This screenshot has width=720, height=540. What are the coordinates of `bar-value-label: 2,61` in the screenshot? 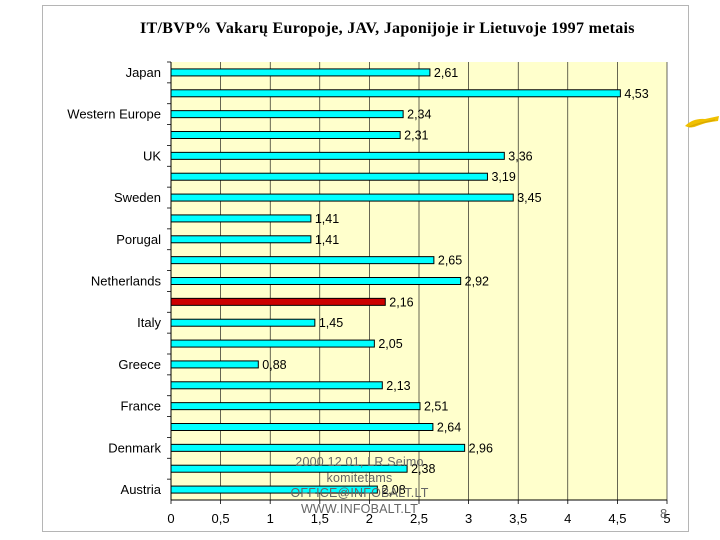 It's located at (446, 73).